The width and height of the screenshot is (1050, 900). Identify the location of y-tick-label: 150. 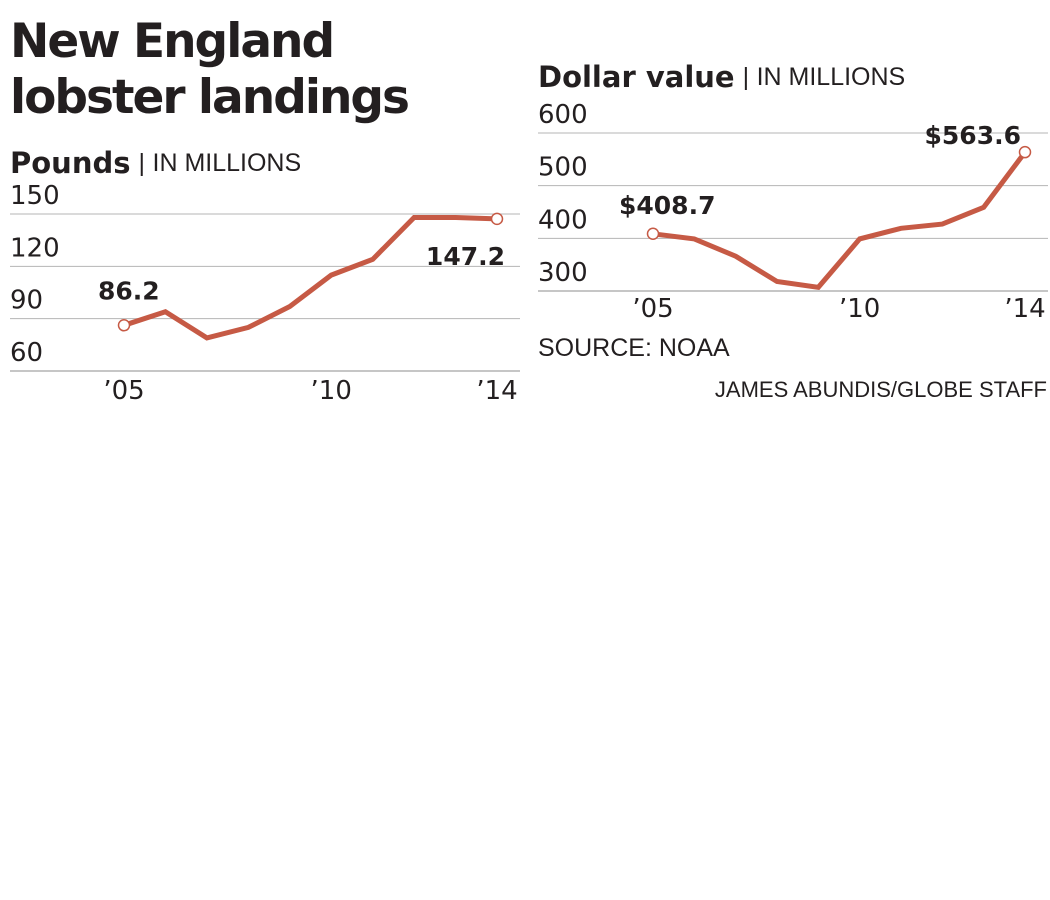
(35, 196).